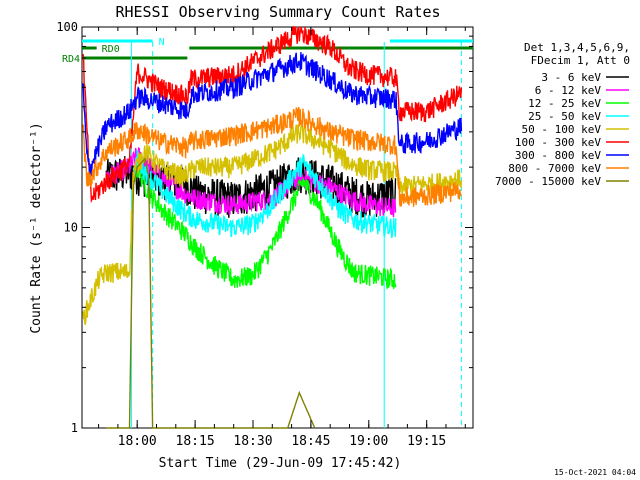 The width and height of the screenshot is (640, 480). Describe the element at coordinates (595, 472) in the screenshot. I see `timestamp: 15-Oct-2021 04:04` at that location.